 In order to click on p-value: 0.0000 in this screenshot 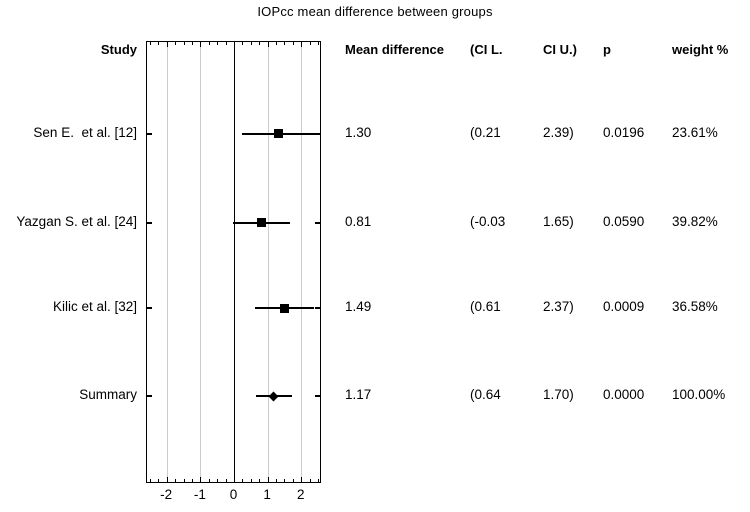, I will do `click(624, 395)`.